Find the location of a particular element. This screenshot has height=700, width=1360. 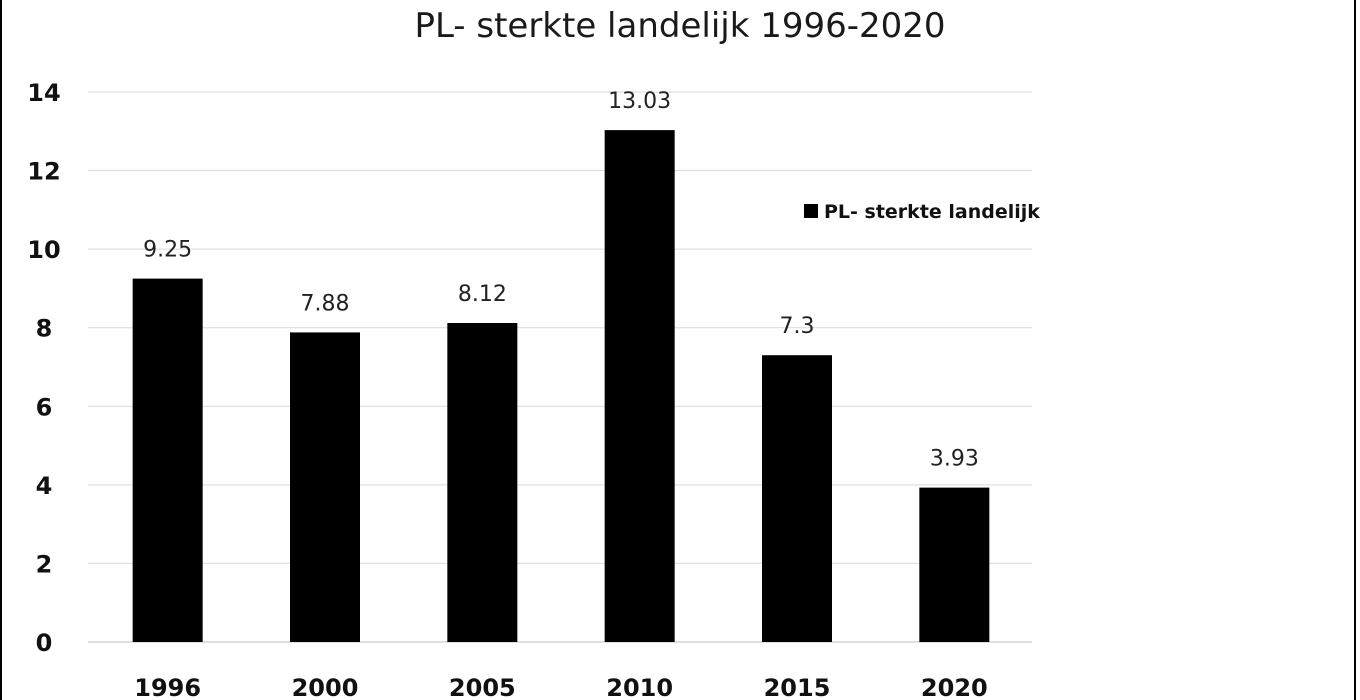

bar-2020 is located at coordinates (954, 564).